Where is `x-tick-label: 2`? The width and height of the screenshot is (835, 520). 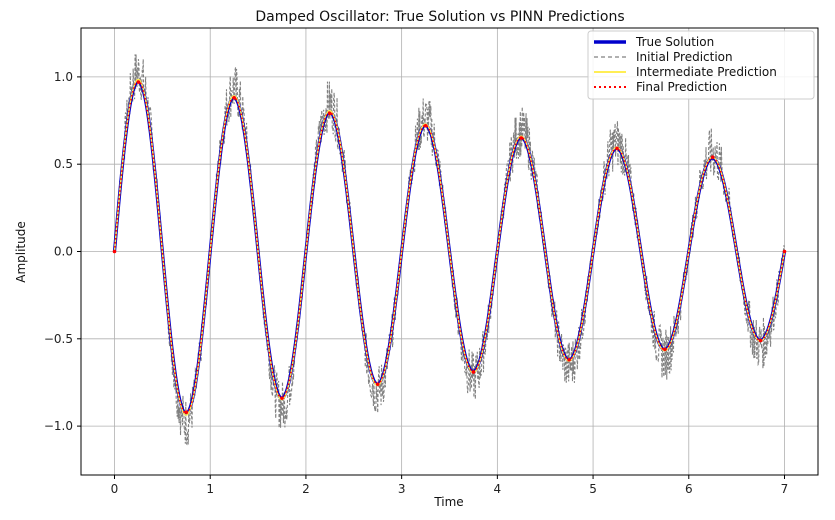 x-tick-label: 2 is located at coordinates (306, 489).